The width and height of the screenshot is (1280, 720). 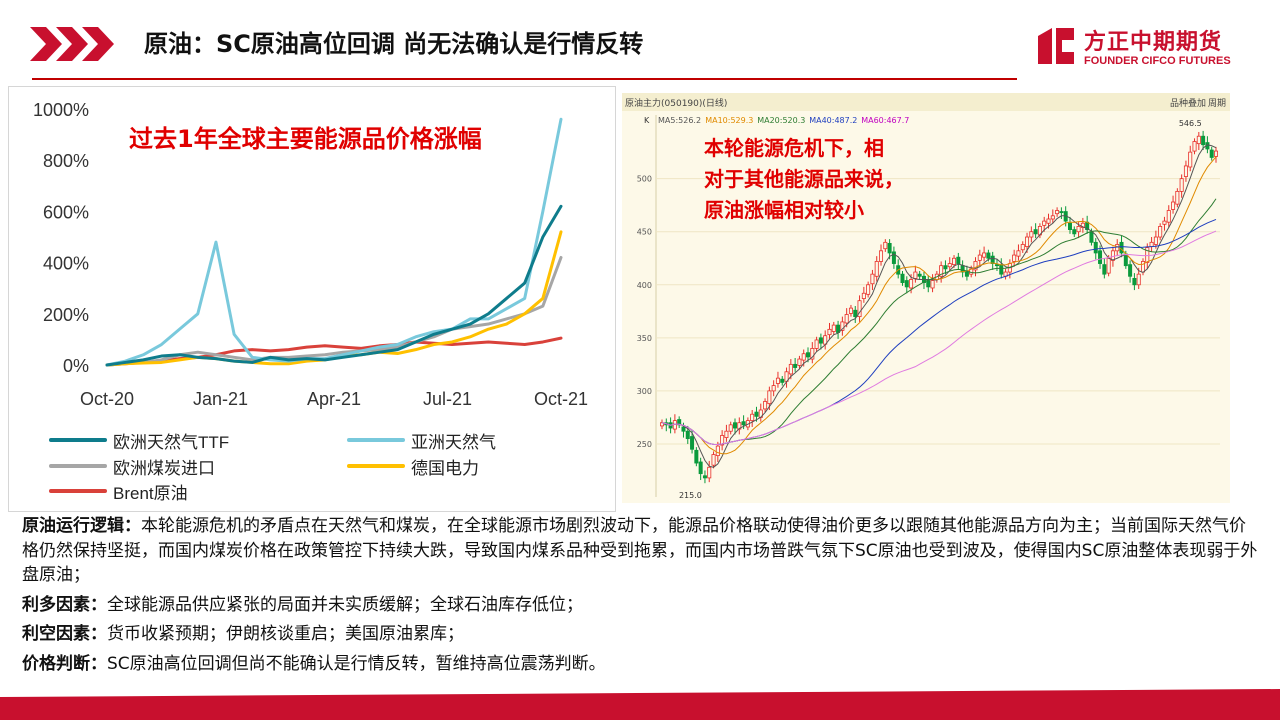 What do you see at coordinates (78, 491) in the screenshot?
I see `legend-swatch-brent` at bounding box center [78, 491].